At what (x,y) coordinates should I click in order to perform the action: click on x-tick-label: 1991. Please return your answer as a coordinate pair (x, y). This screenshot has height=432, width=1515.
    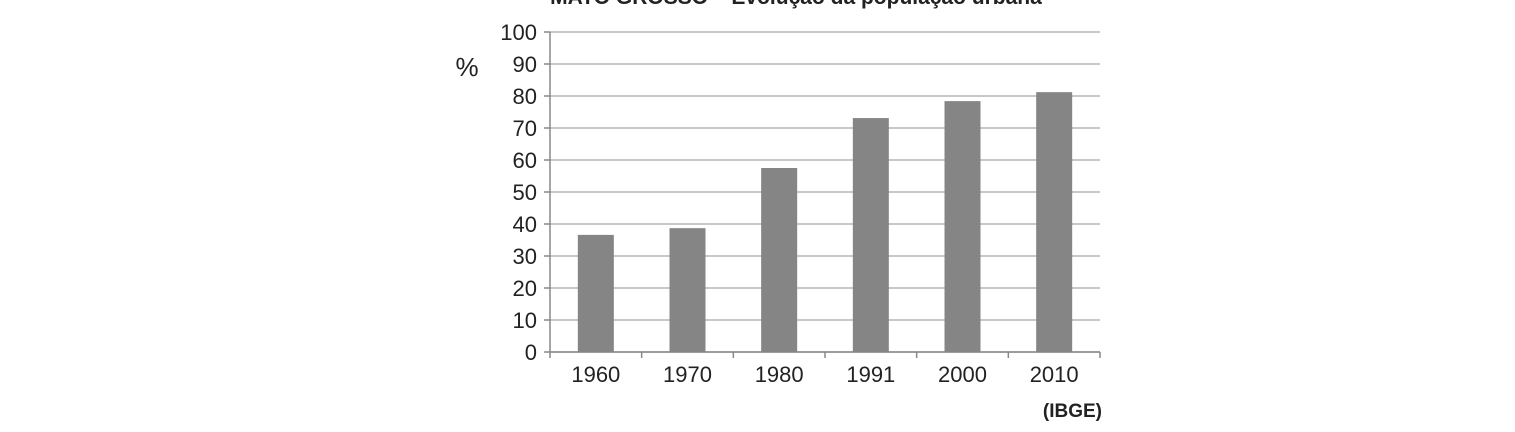
    Looking at the image, I should click on (870, 374).